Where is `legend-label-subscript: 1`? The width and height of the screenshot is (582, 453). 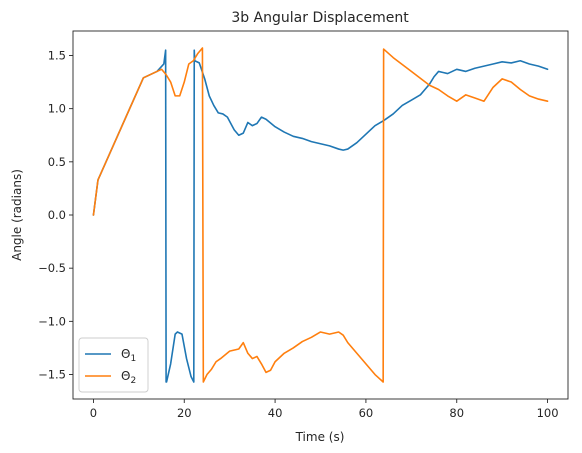 legend-label-subscript: 1 is located at coordinates (133, 359).